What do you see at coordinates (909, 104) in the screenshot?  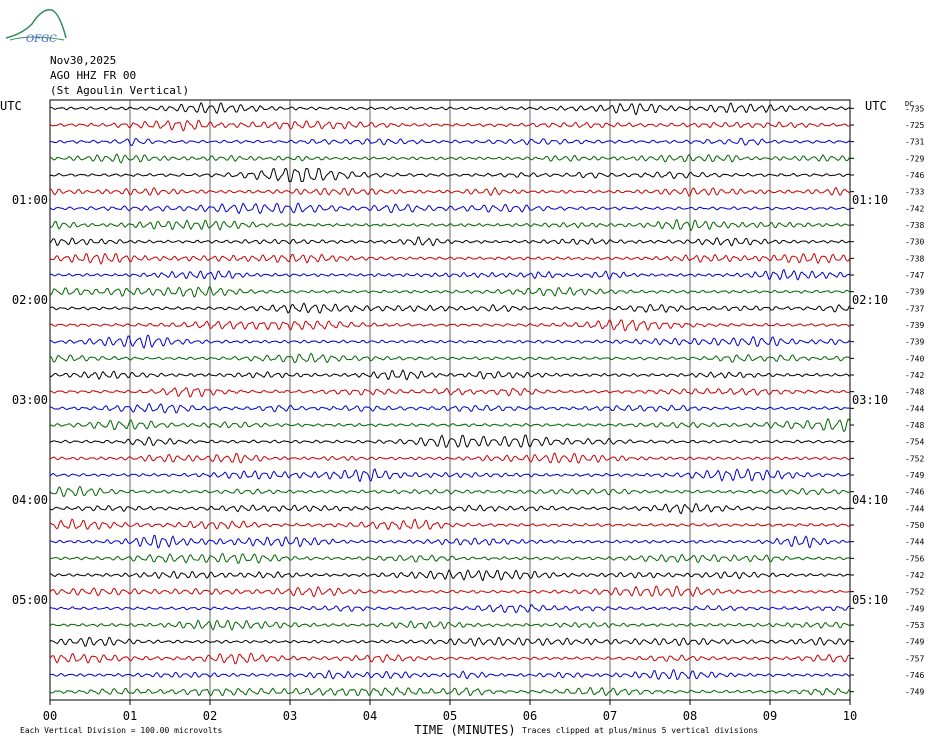 I see `dc-heading: DC` at bounding box center [909, 104].